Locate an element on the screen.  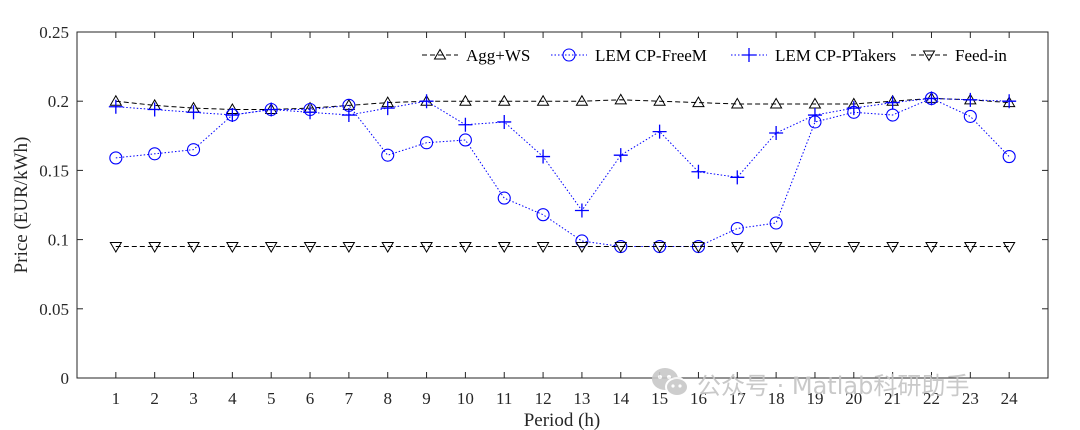
x-tick-label: 12 is located at coordinates (543, 398).